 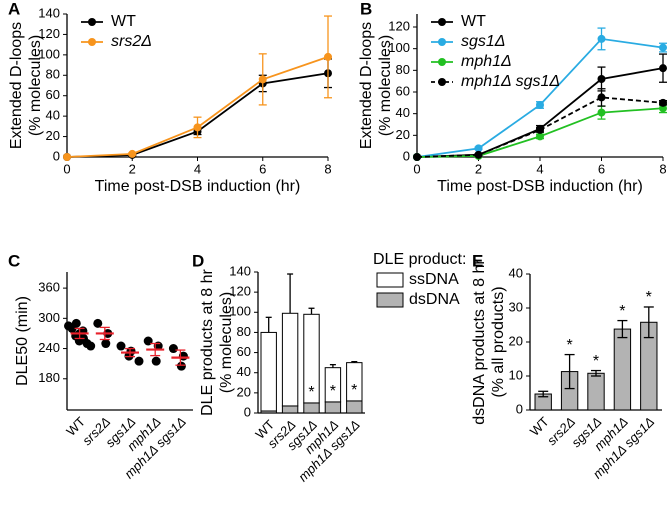 I want to click on y-axis-label: dsDNA products at 8 hr, so click(x=479, y=342).